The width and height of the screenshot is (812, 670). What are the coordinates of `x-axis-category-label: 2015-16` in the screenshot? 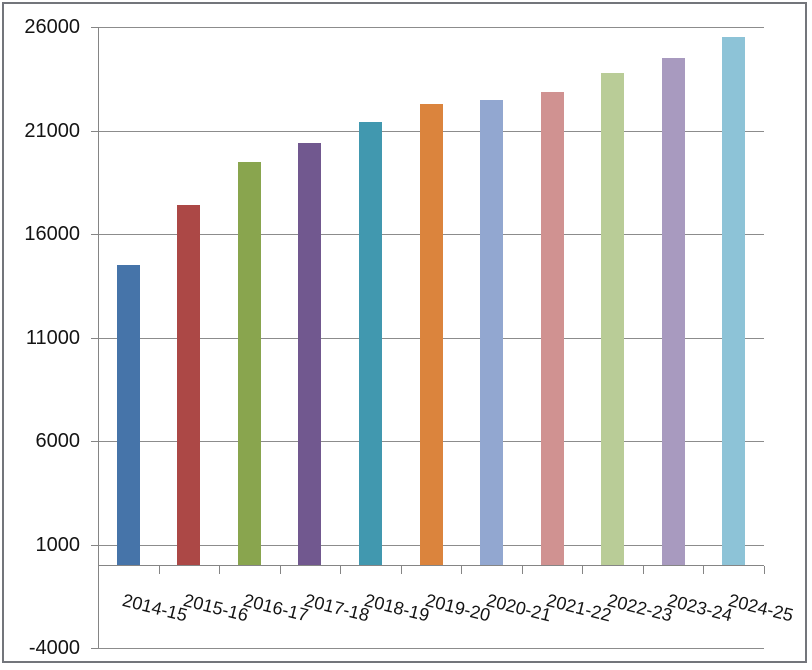 It's located at (216, 608).